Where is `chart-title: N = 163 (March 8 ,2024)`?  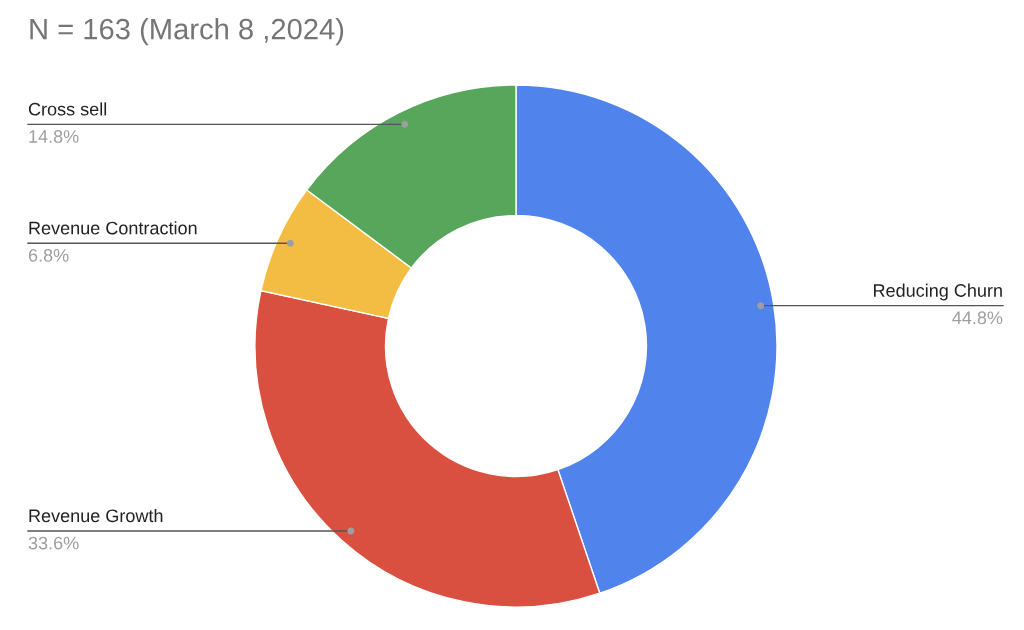 chart-title: N = 163 (March 8 ,2024) is located at coordinates (187, 32).